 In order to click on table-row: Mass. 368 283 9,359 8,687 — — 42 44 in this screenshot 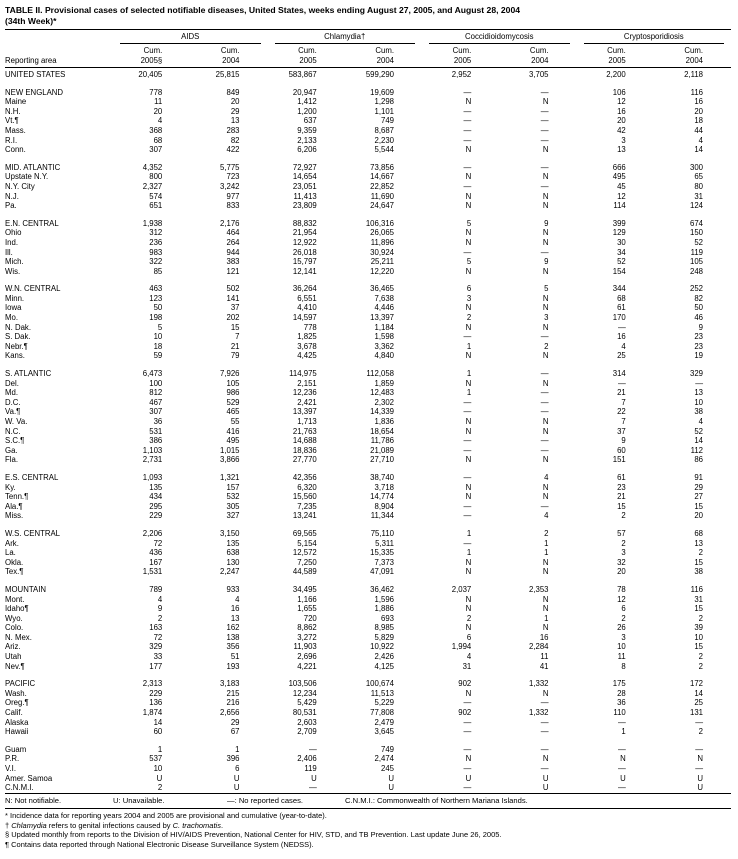, I will do `click(368, 131)`.